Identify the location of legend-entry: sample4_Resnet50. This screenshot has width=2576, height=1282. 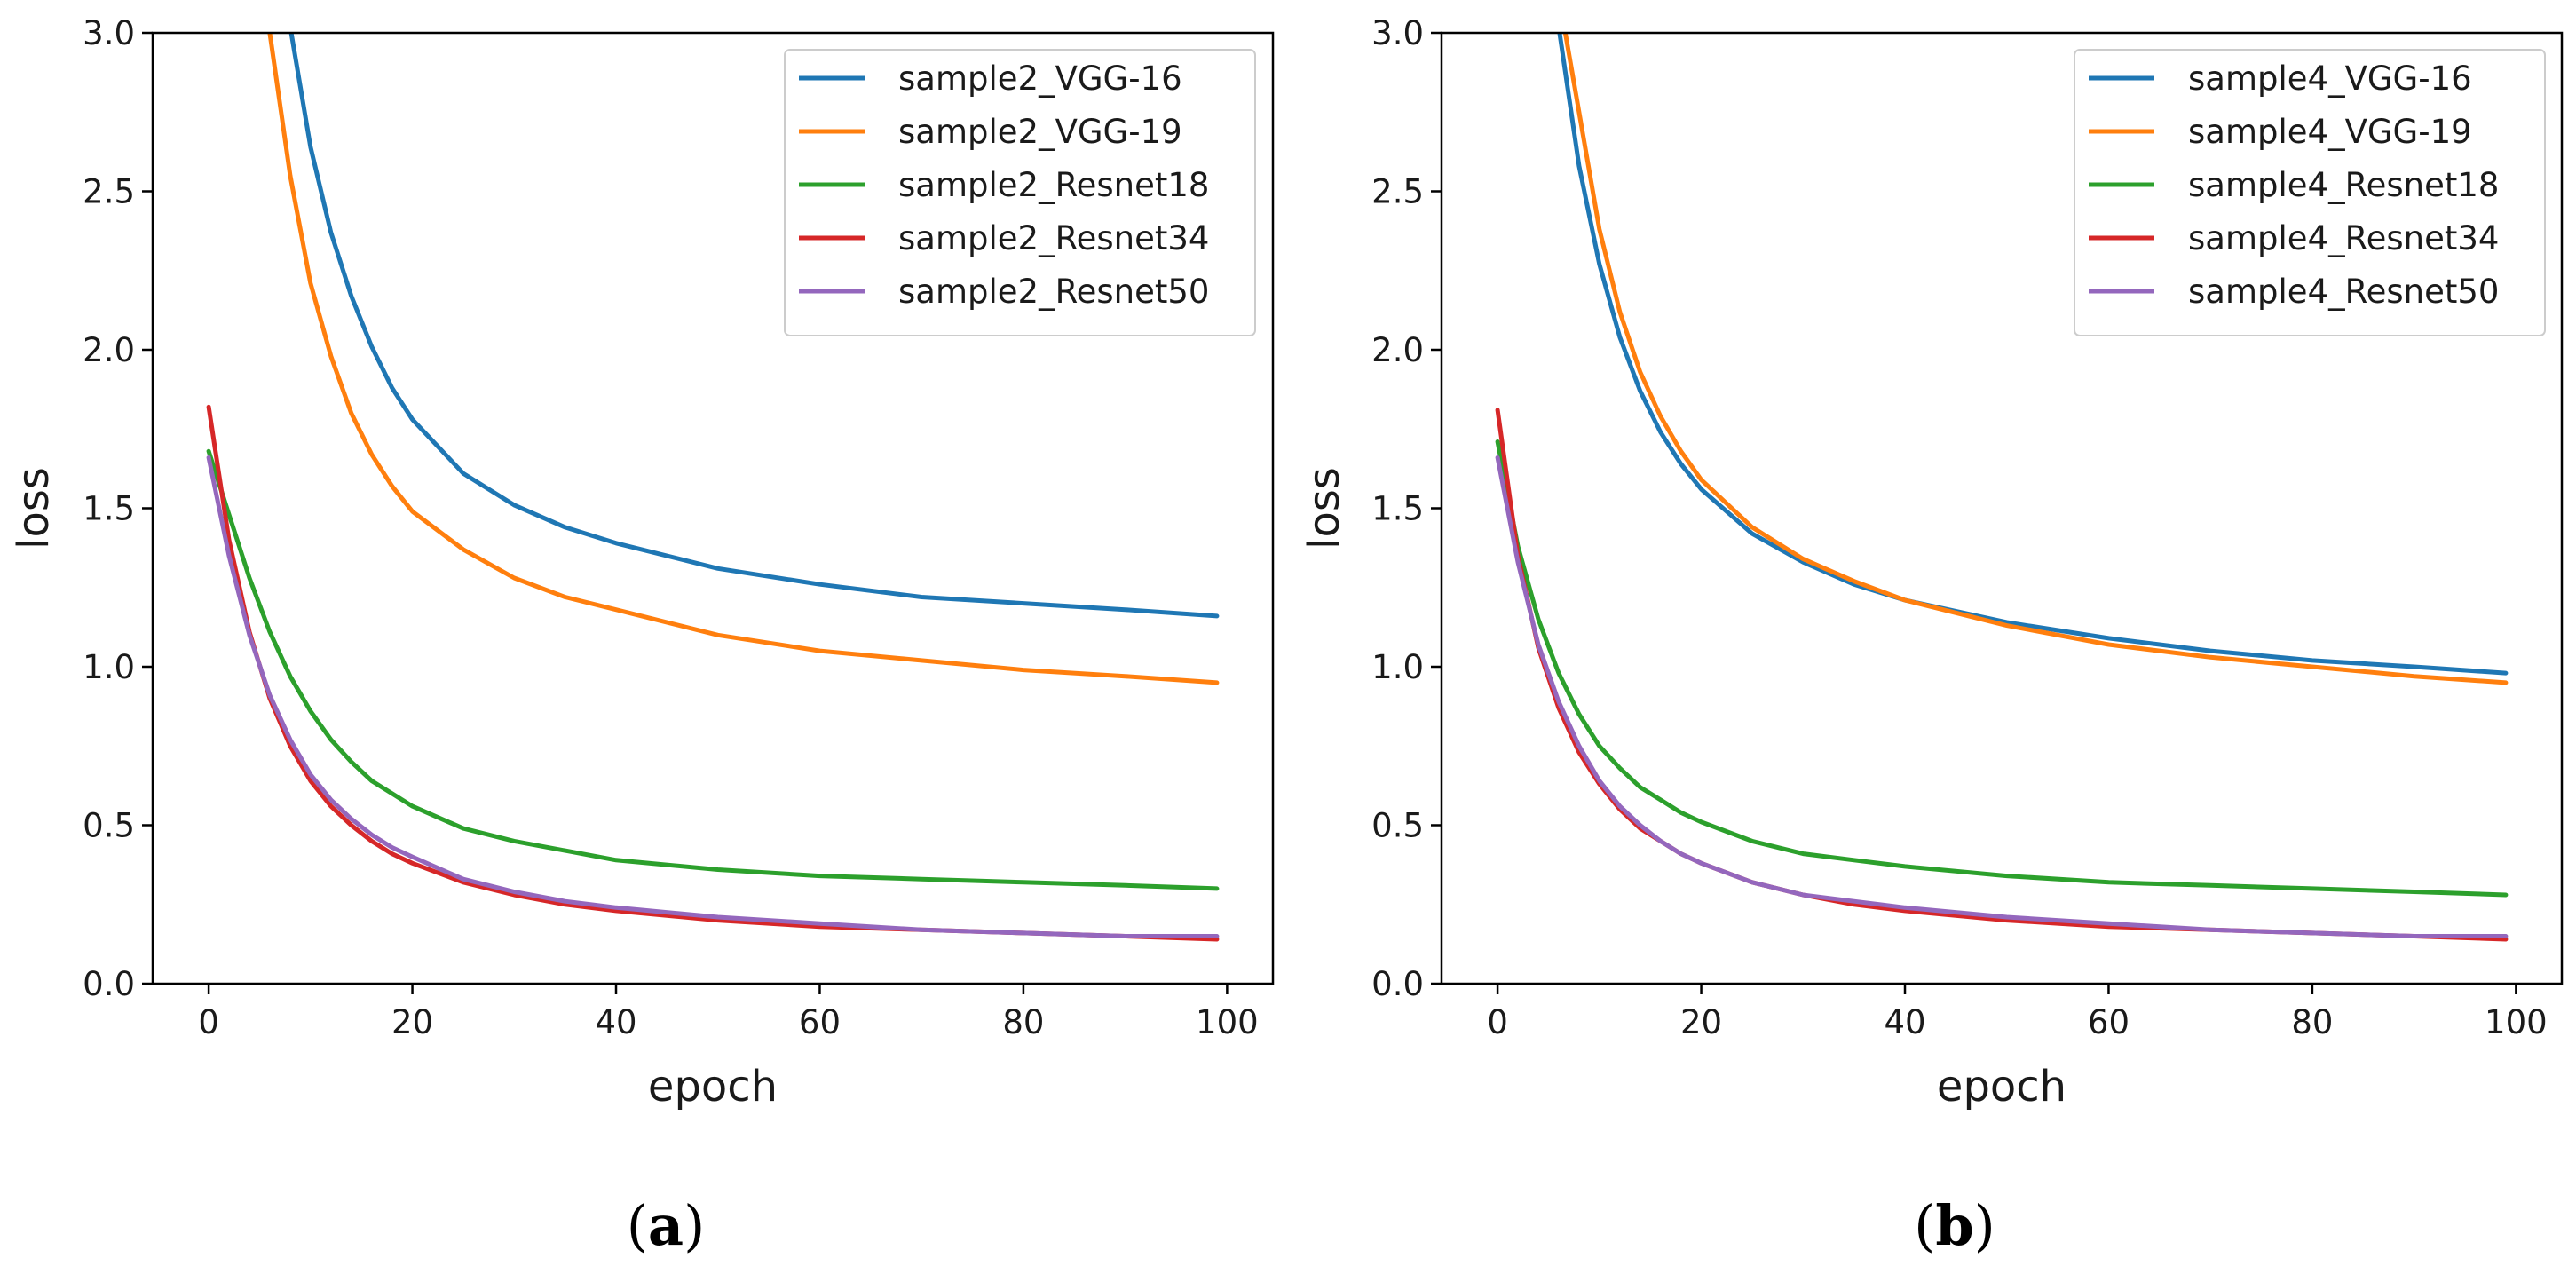
(2343, 292).